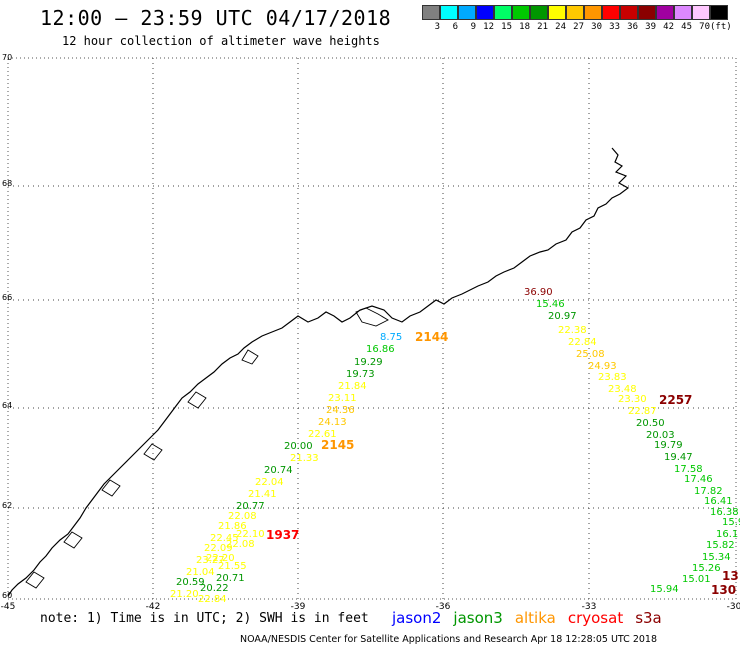 Image resolution: width=740 pixels, height=650 pixels. What do you see at coordinates (250, 506) in the screenshot?
I see `wave-height-value: 20.77` at bounding box center [250, 506].